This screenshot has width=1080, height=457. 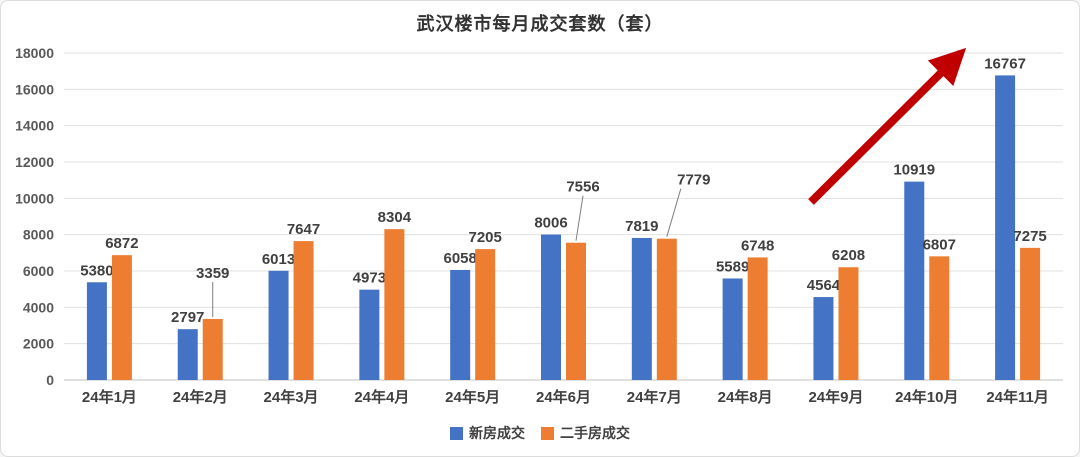 I want to click on svg-text: 24年11月, so click(x=1017, y=397).